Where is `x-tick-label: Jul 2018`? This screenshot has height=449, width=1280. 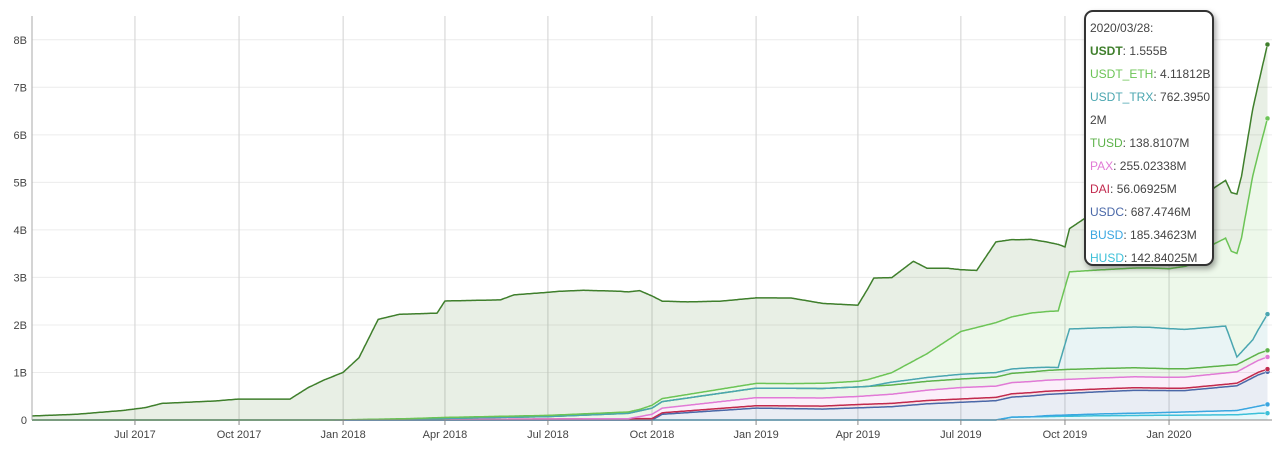
x-tick-label: Jul 2018 is located at coordinates (548, 435).